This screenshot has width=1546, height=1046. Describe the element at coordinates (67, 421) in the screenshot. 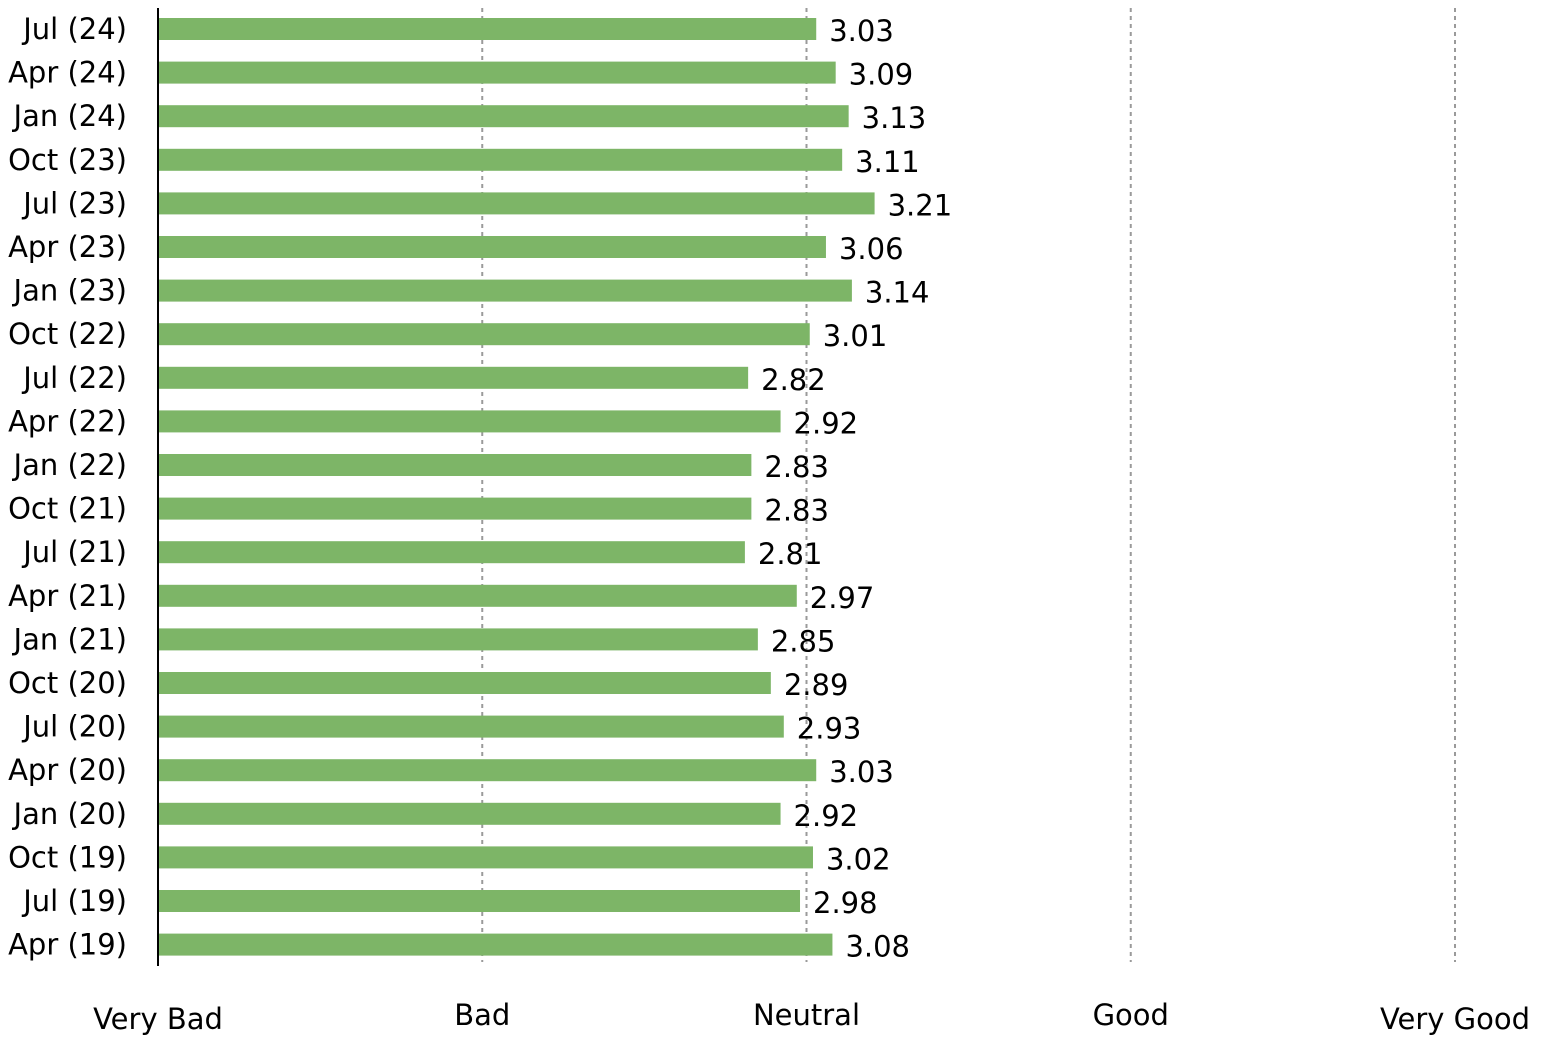

I see `category-label: Apr (22)` at that location.